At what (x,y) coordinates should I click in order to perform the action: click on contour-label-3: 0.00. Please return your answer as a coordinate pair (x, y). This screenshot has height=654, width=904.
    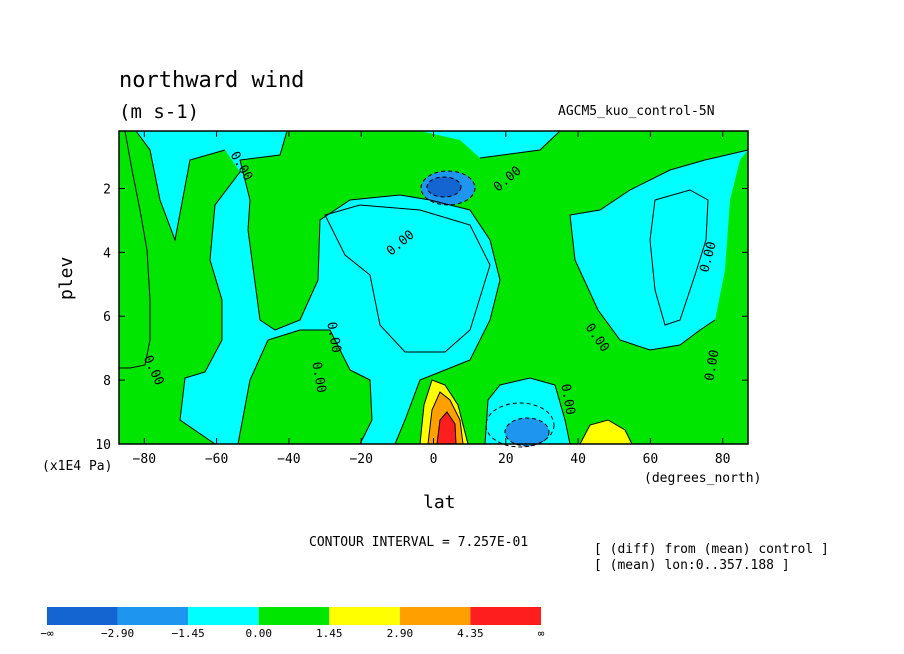
    Looking at the image, I should click on (318, 377).